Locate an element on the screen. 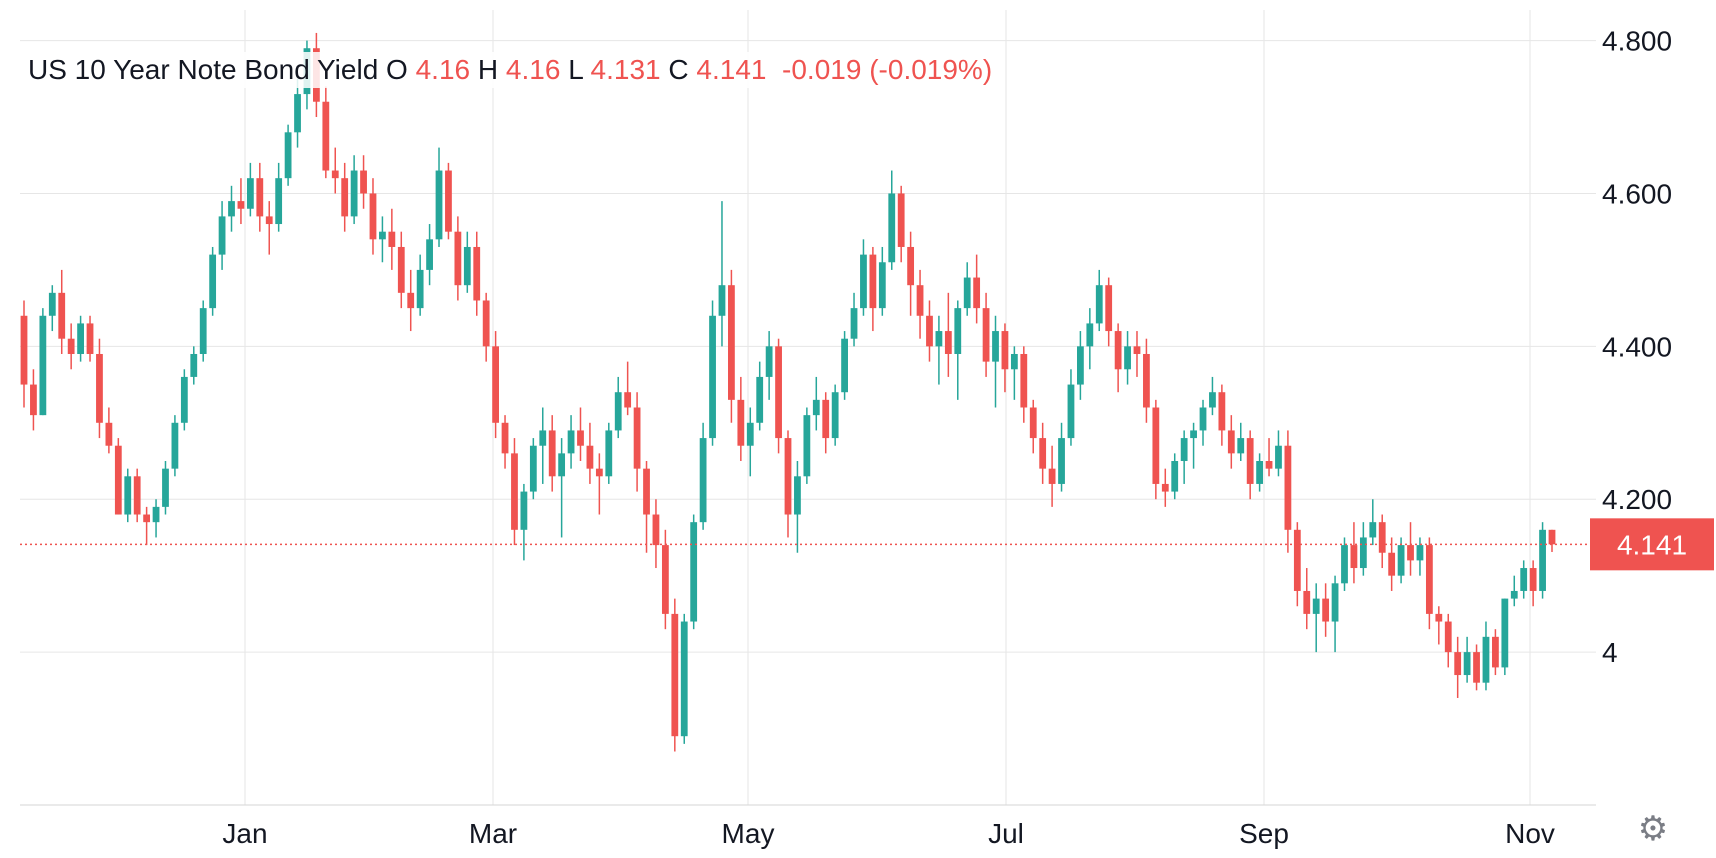 The width and height of the screenshot is (1716, 858). x-tick-label: Mar is located at coordinates (493, 833).